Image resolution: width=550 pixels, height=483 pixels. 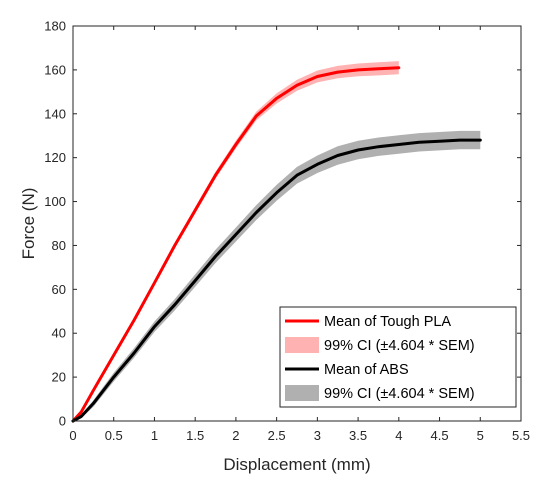 What do you see at coordinates (154, 435) in the screenshot?
I see `x-tick-label: 1` at bounding box center [154, 435].